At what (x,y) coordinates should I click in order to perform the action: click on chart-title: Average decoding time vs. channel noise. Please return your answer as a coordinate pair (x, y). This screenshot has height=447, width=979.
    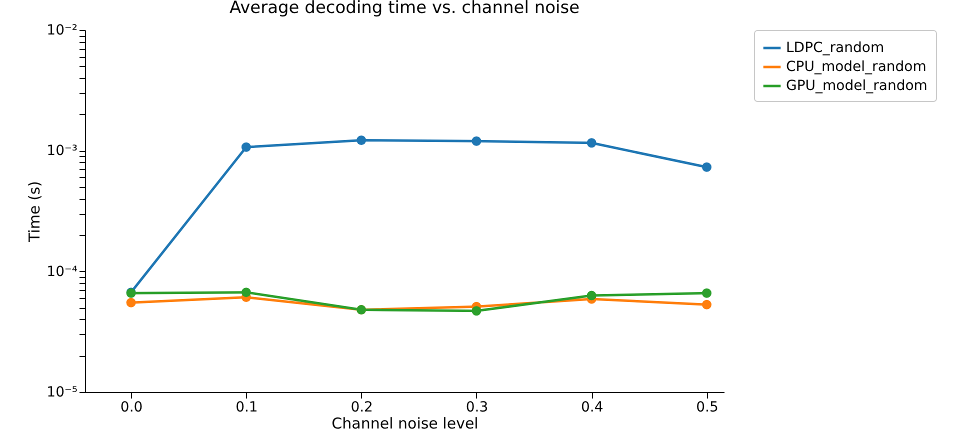
    Looking at the image, I should click on (404, 9).